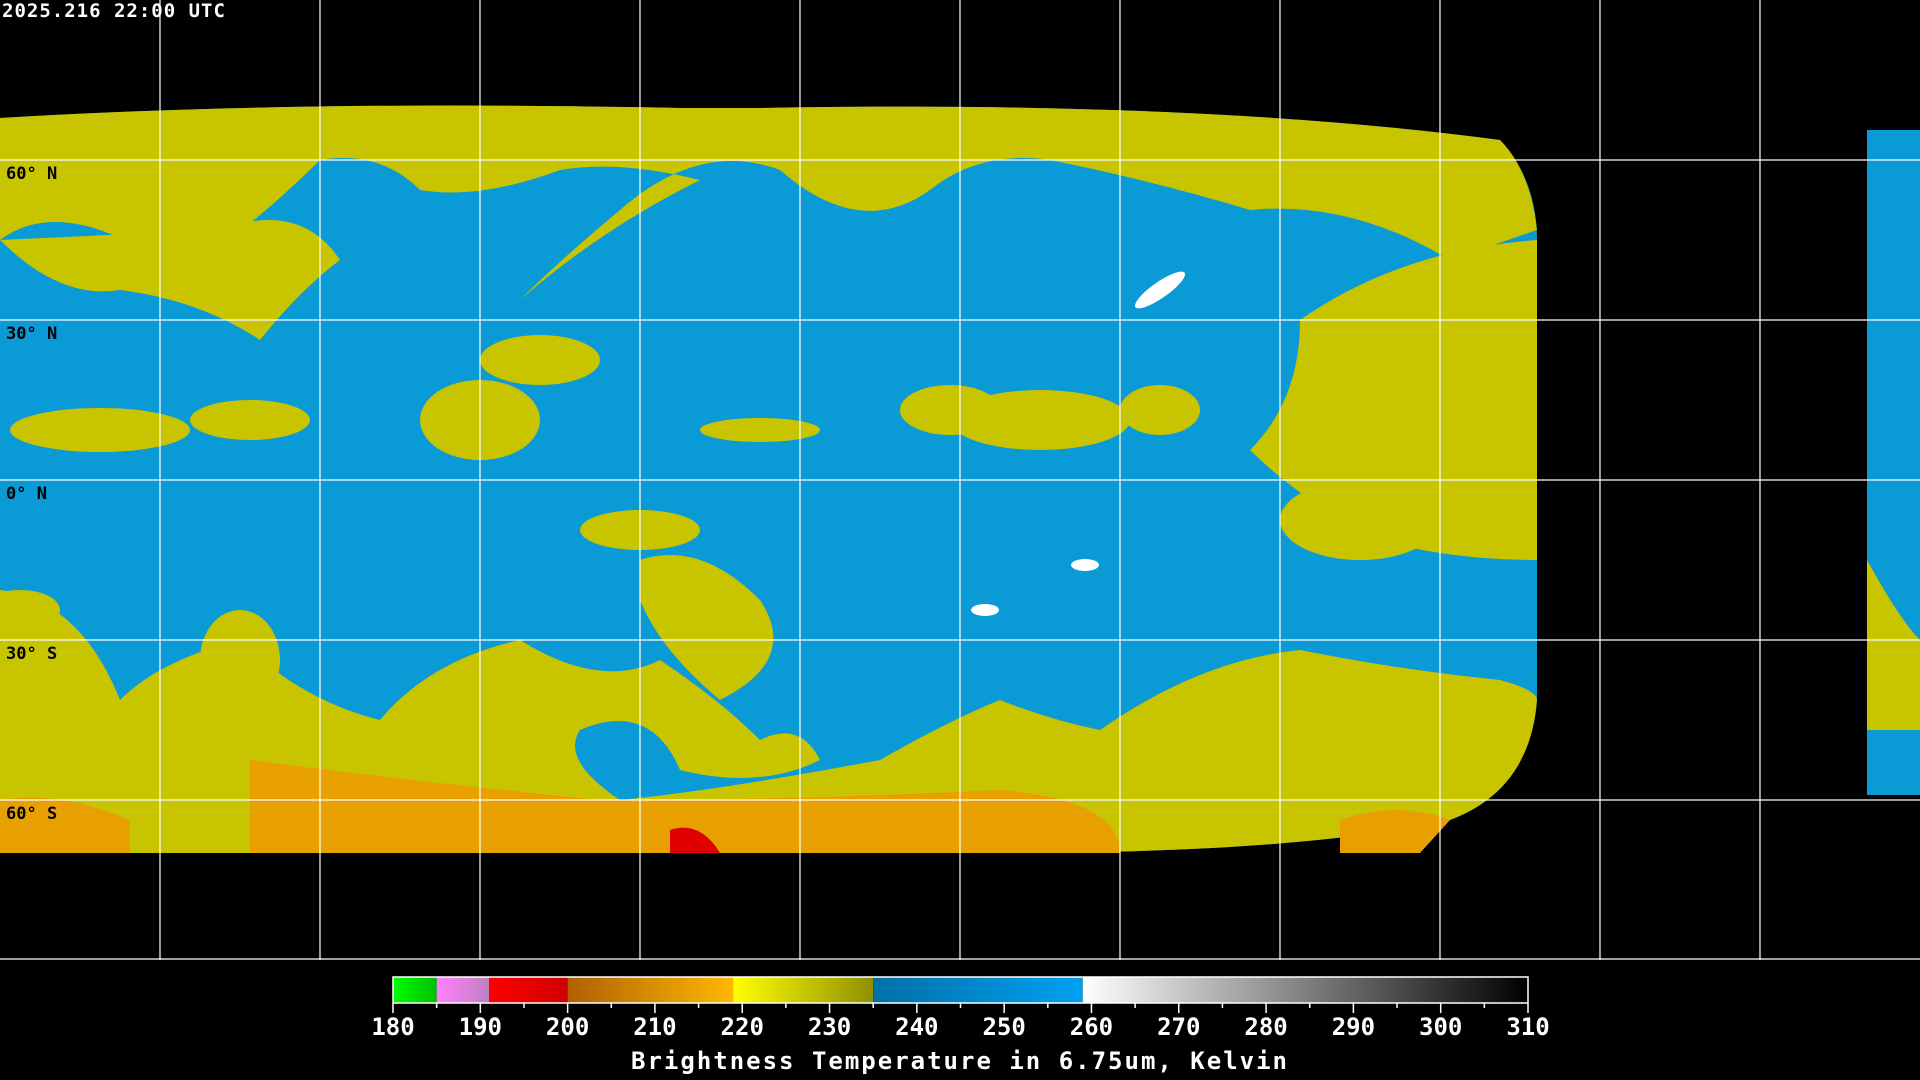  I want to click on colorbar-tick-label: 260, so click(1091, 1027).